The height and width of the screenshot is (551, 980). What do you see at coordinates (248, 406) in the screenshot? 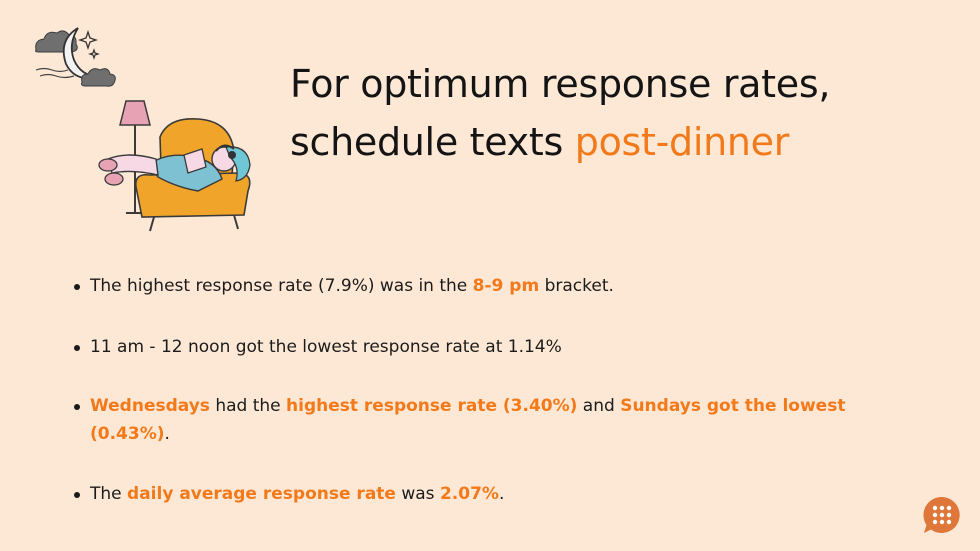
I see `bullet-text: had the` at bounding box center [248, 406].